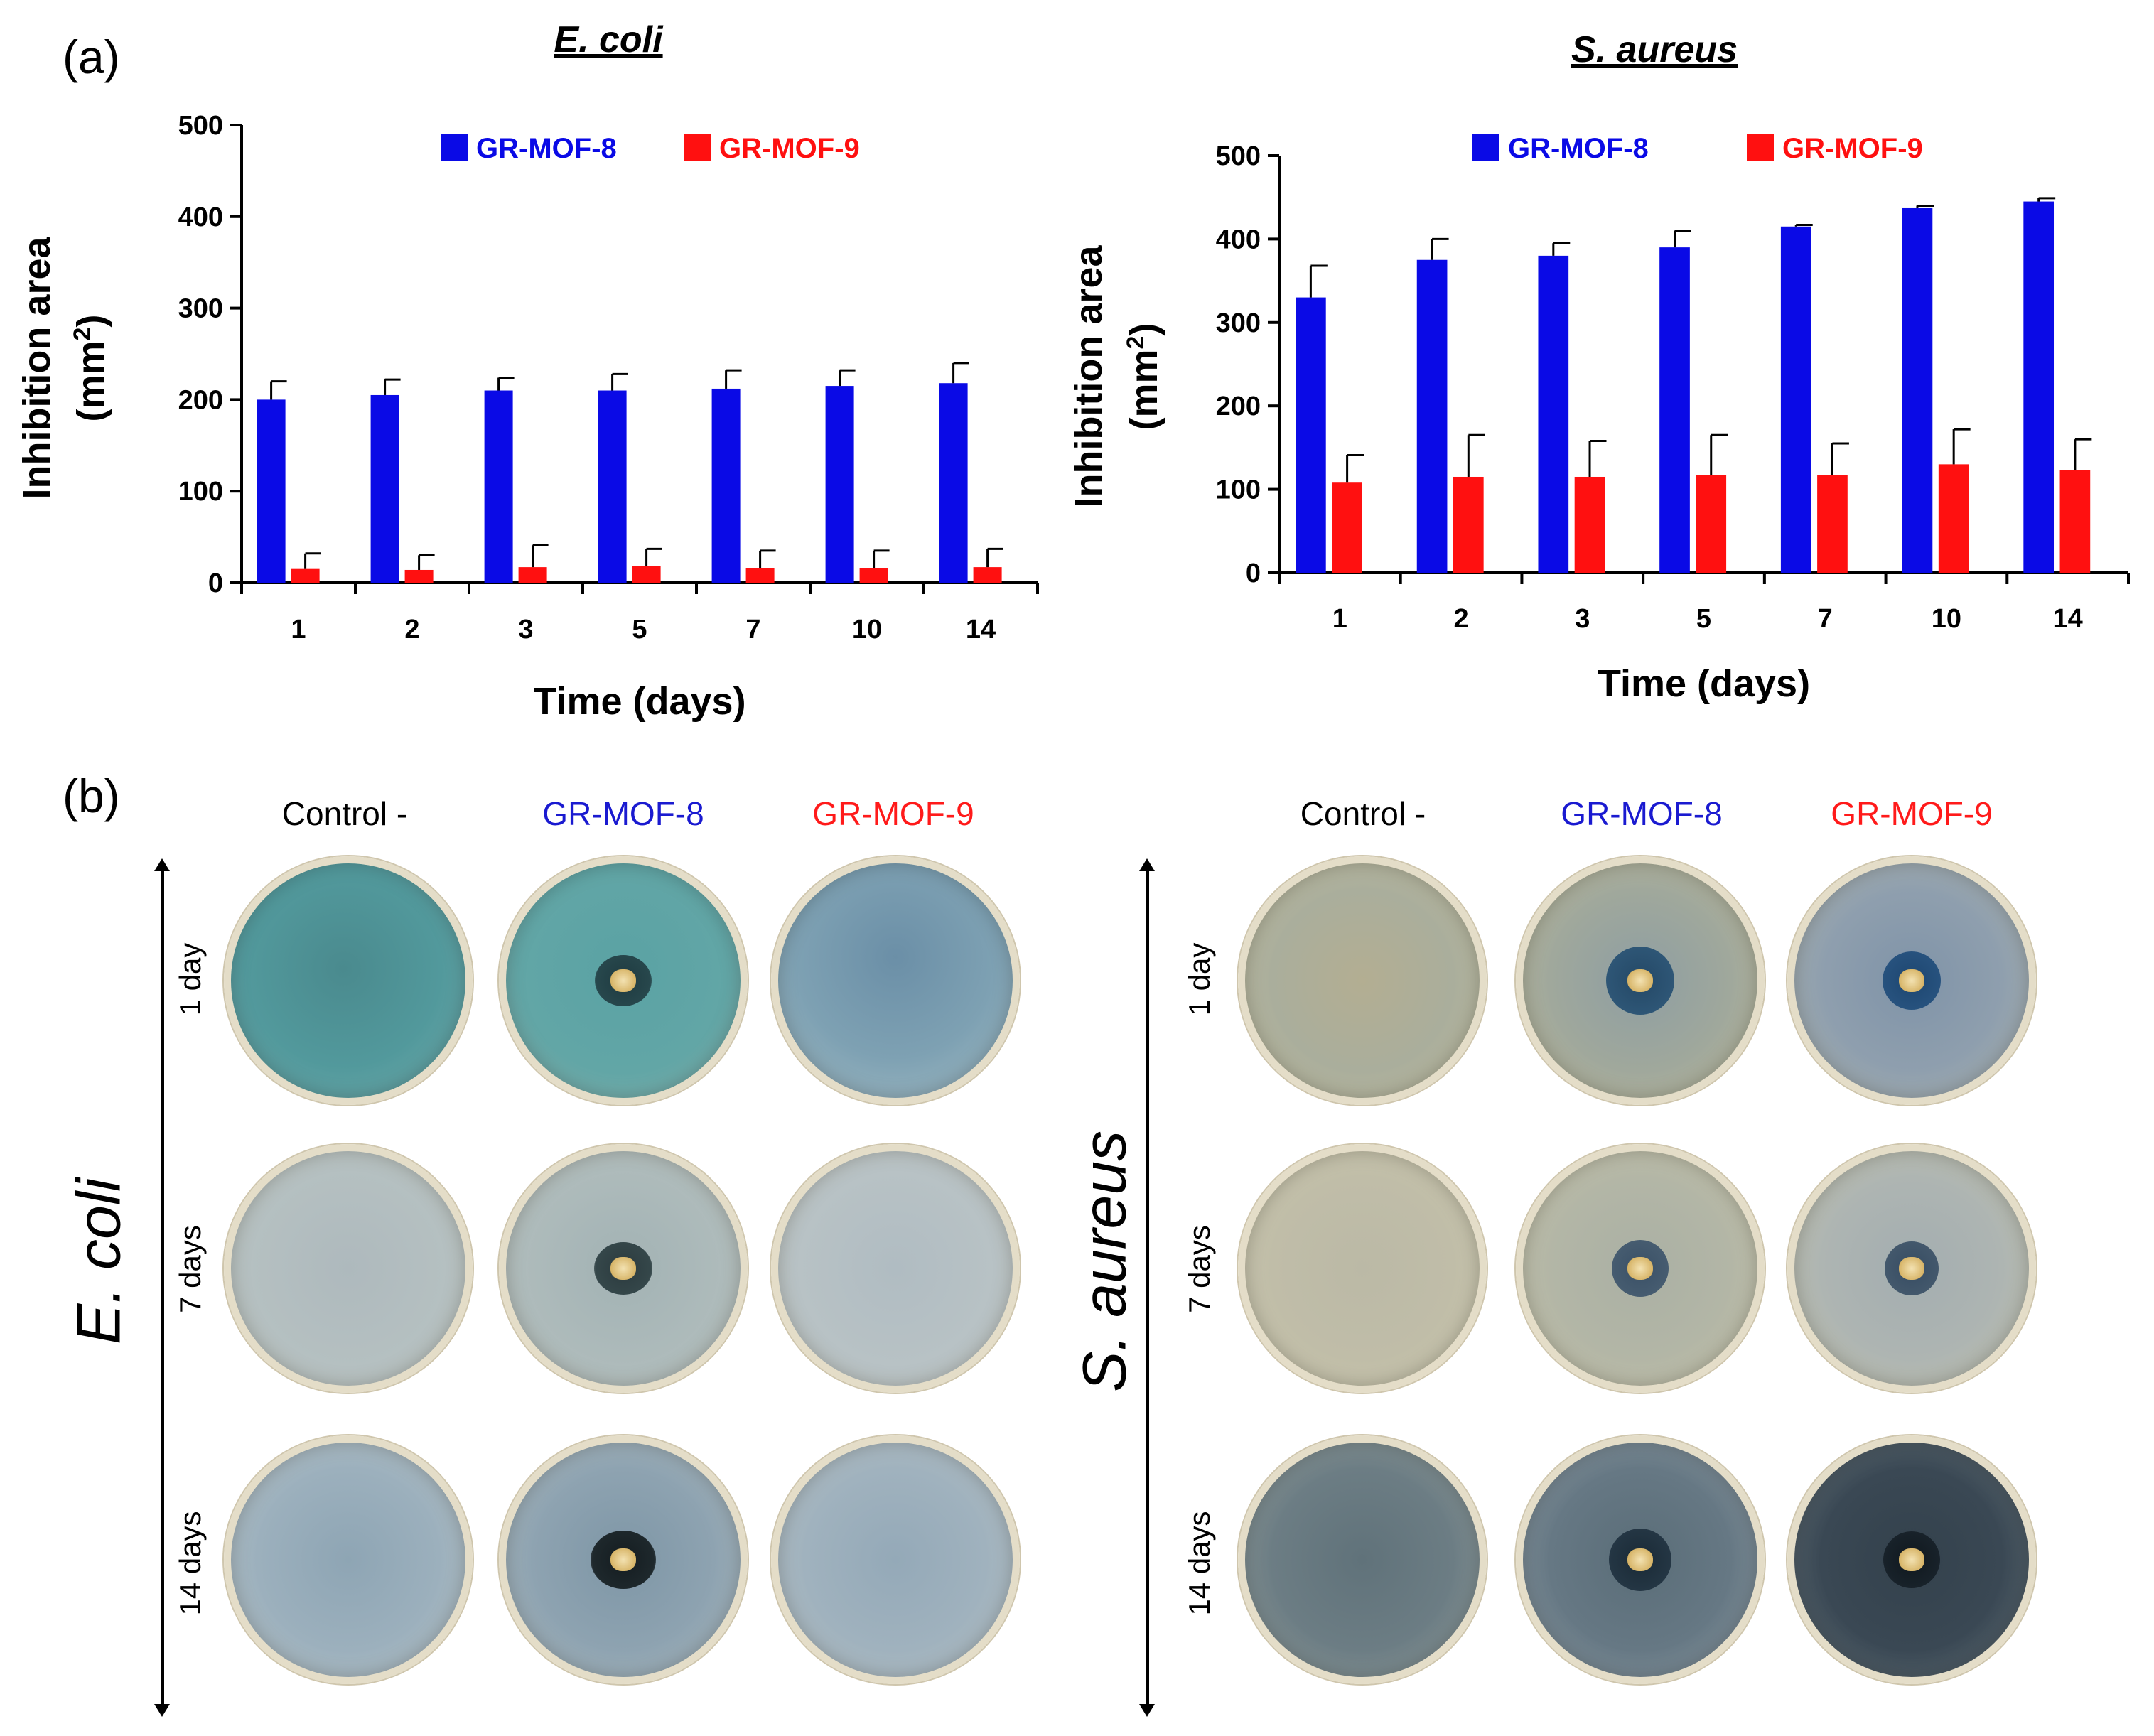 This screenshot has height=1736, width=2154. Describe the element at coordinates (1253, 573) in the screenshot. I see `y-tick-label-s-aureus-0: 0` at that location.